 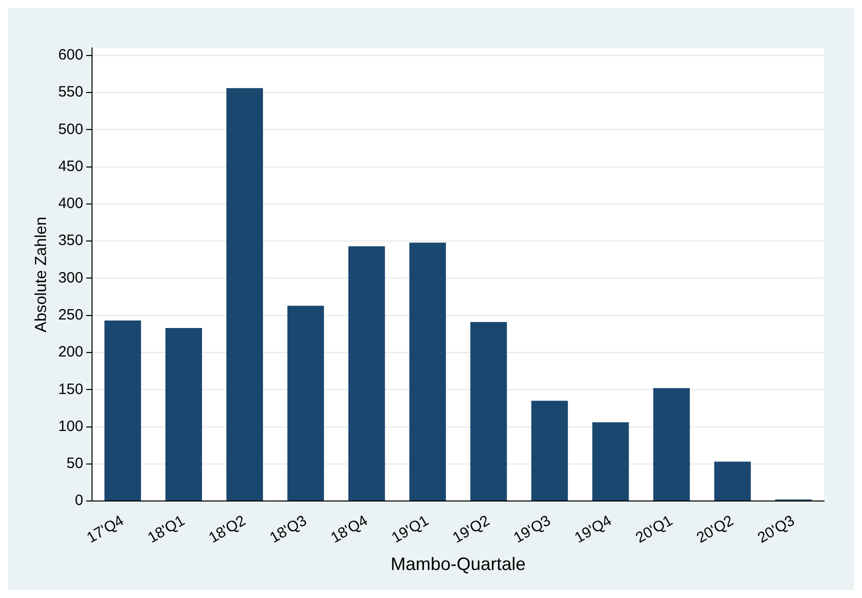 What do you see at coordinates (79, 501) in the screenshot?
I see `y-tick-label: 0` at bounding box center [79, 501].